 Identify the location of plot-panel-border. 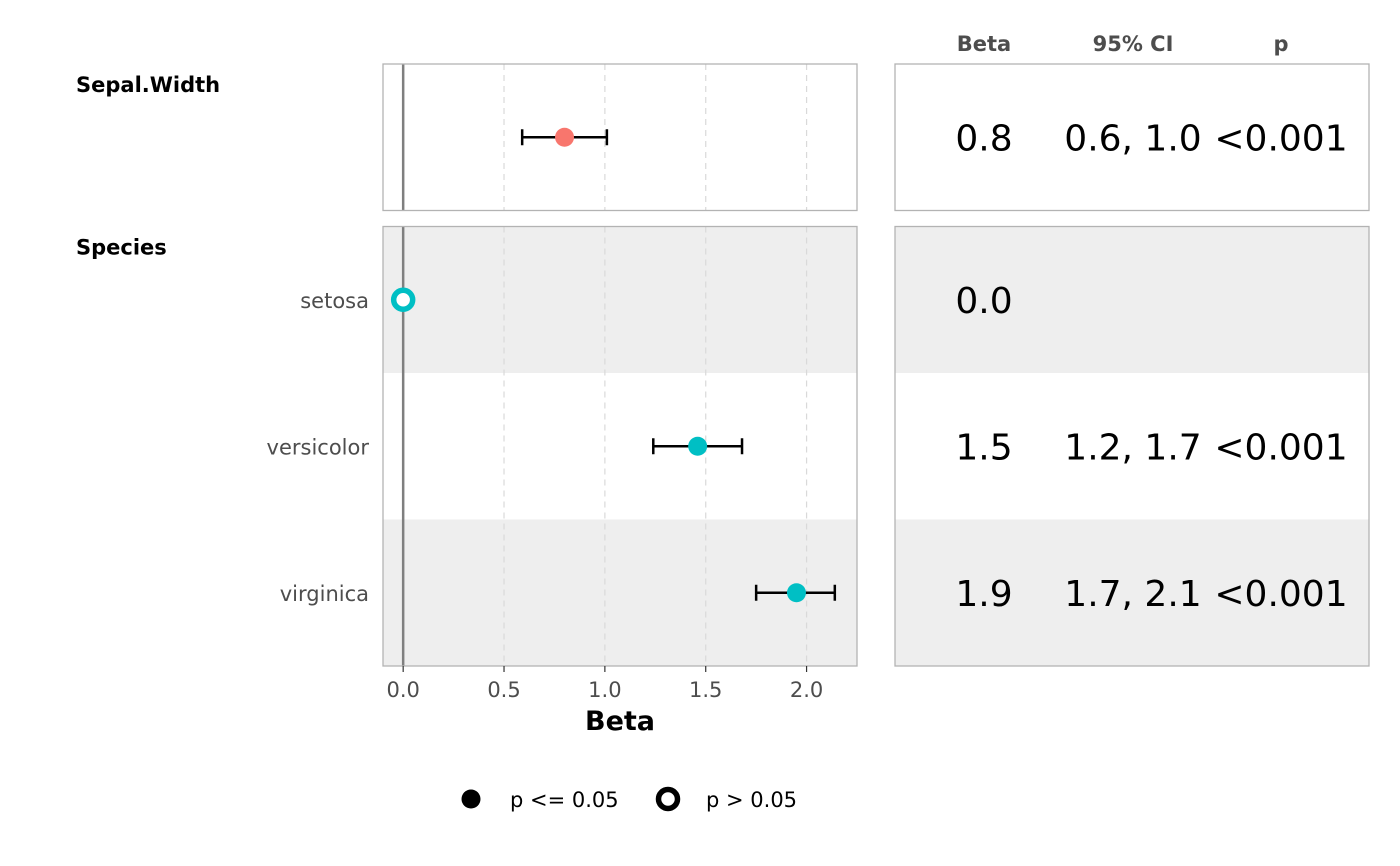
(620, 137).